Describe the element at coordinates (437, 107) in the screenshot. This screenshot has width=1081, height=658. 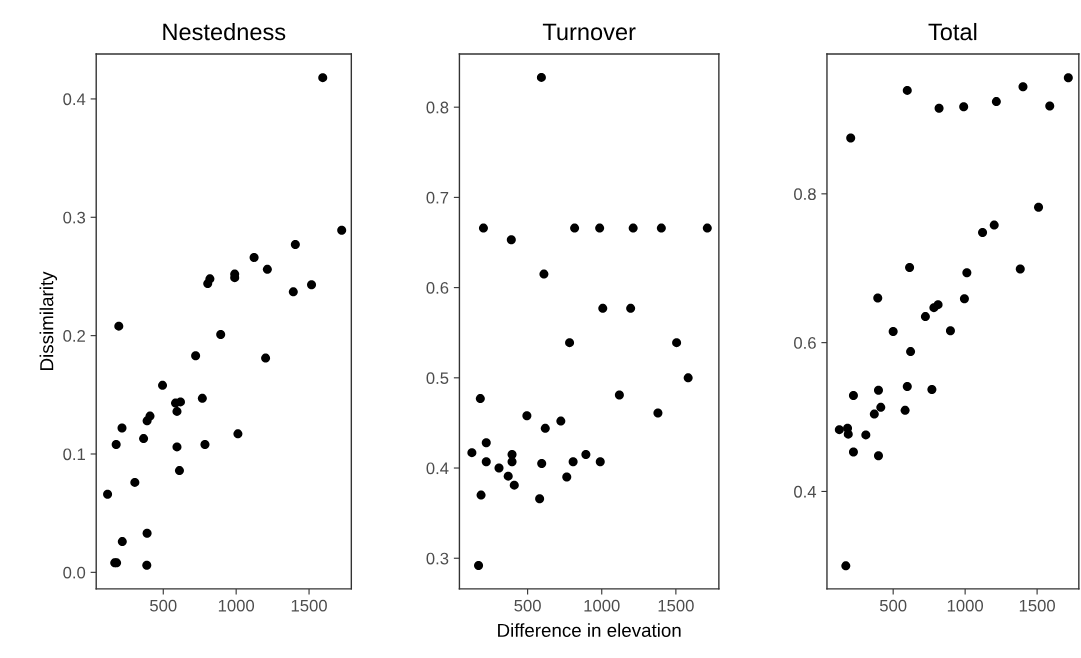
I see `y-tick-label: 0.8` at that location.